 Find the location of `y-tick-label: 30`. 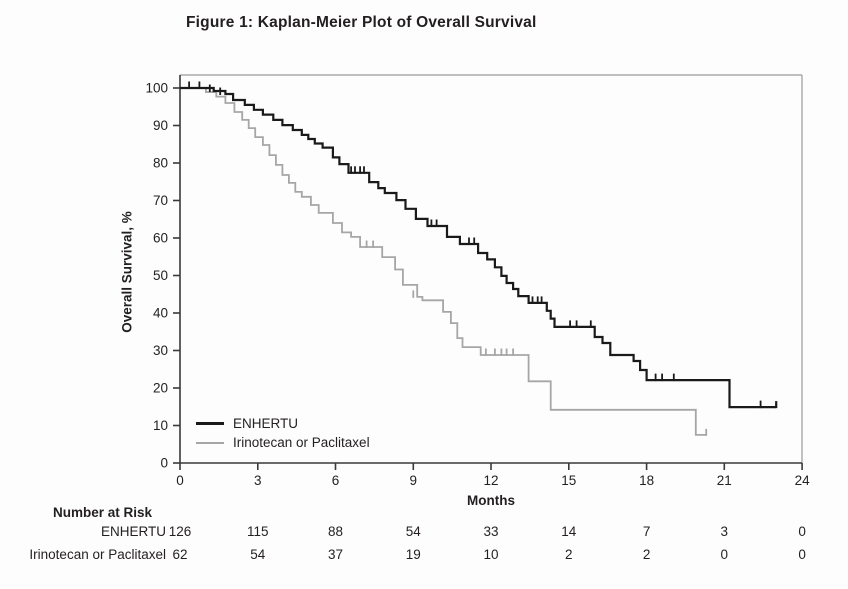

y-tick-label: 30 is located at coordinates (160, 350).